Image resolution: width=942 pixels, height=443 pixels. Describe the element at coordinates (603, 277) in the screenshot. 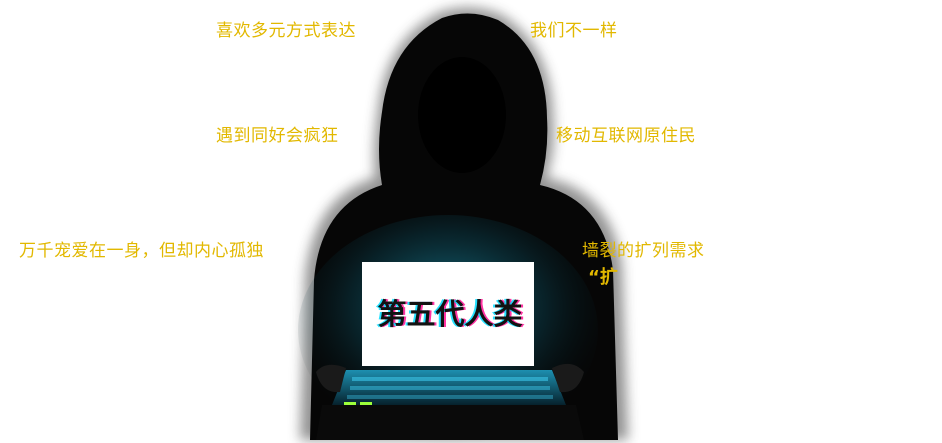

I see `quote-fragment: “扩` at that location.